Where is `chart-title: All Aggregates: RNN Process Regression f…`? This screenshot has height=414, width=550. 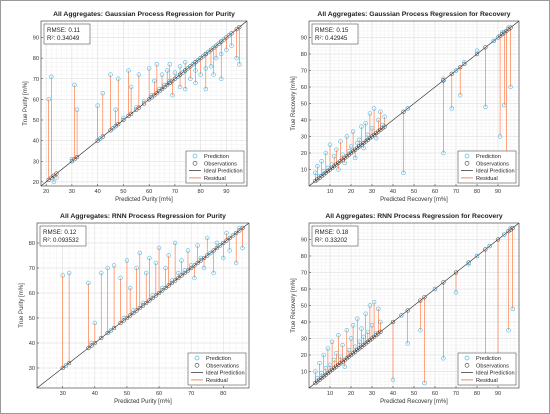 chart-title: All Aggregates: RNN Process Regression f… is located at coordinates (143, 216).